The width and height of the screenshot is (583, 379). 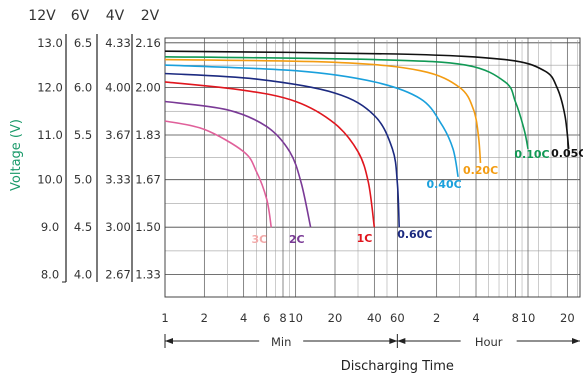 I want to click on y-tick-label: 13.0, so click(x=50, y=43).